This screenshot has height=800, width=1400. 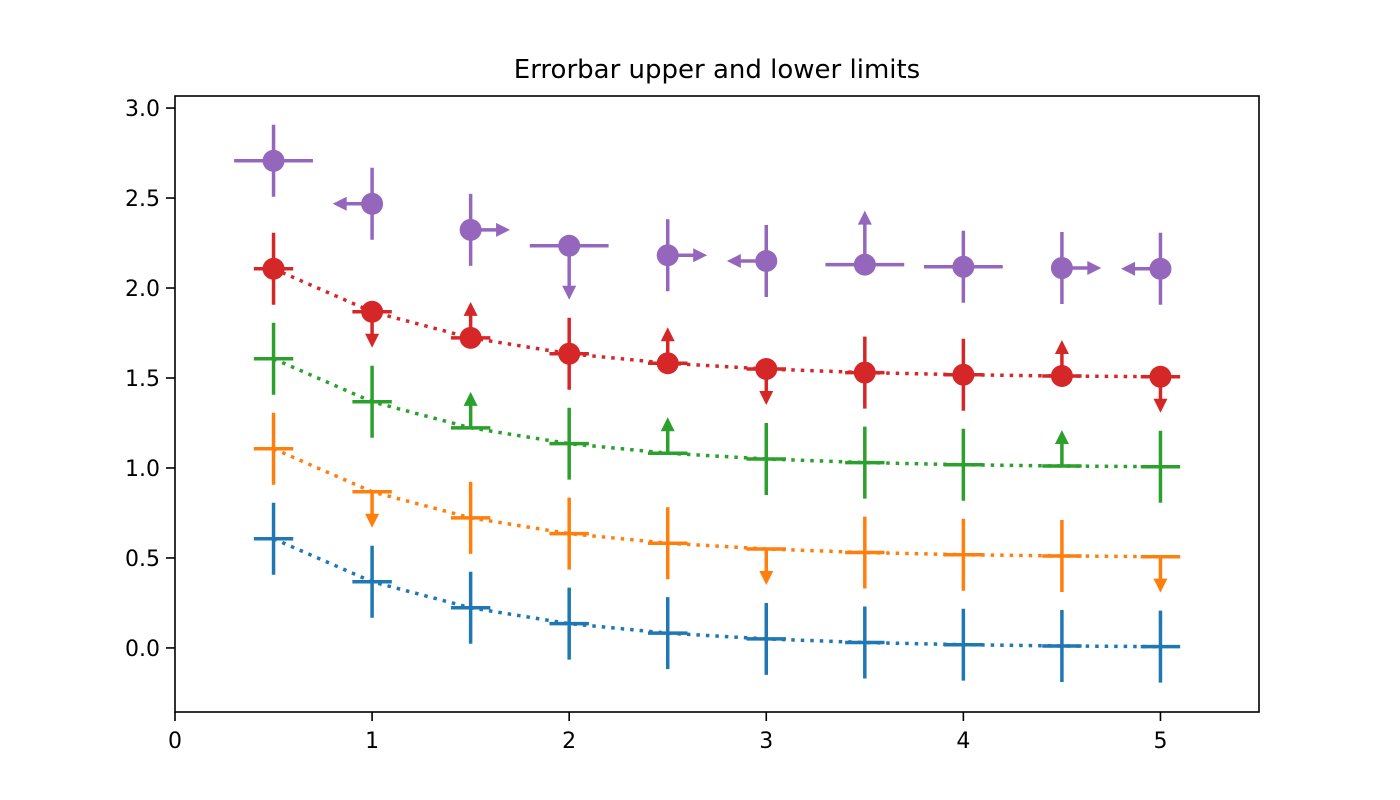 What do you see at coordinates (717, 70) in the screenshot?
I see `chart-title: Errorbar upper and lower limits` at bounding box center [717, 70].